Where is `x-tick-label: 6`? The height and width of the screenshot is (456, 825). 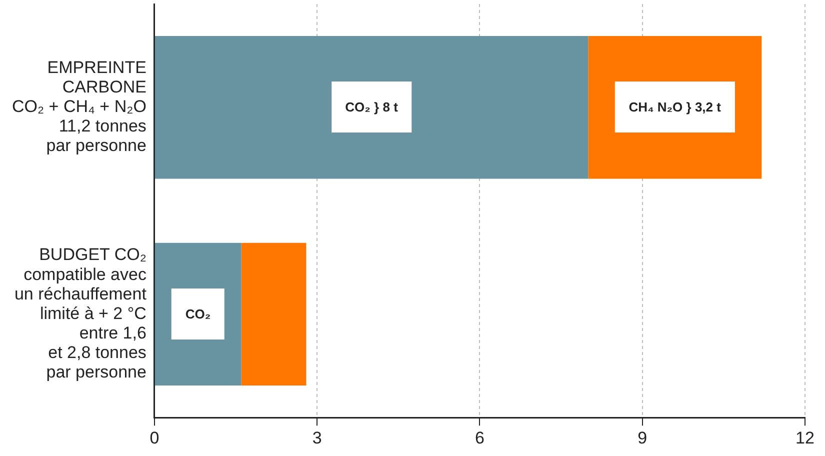
x-tick-label: 6 is located at coordinates (479, 438).